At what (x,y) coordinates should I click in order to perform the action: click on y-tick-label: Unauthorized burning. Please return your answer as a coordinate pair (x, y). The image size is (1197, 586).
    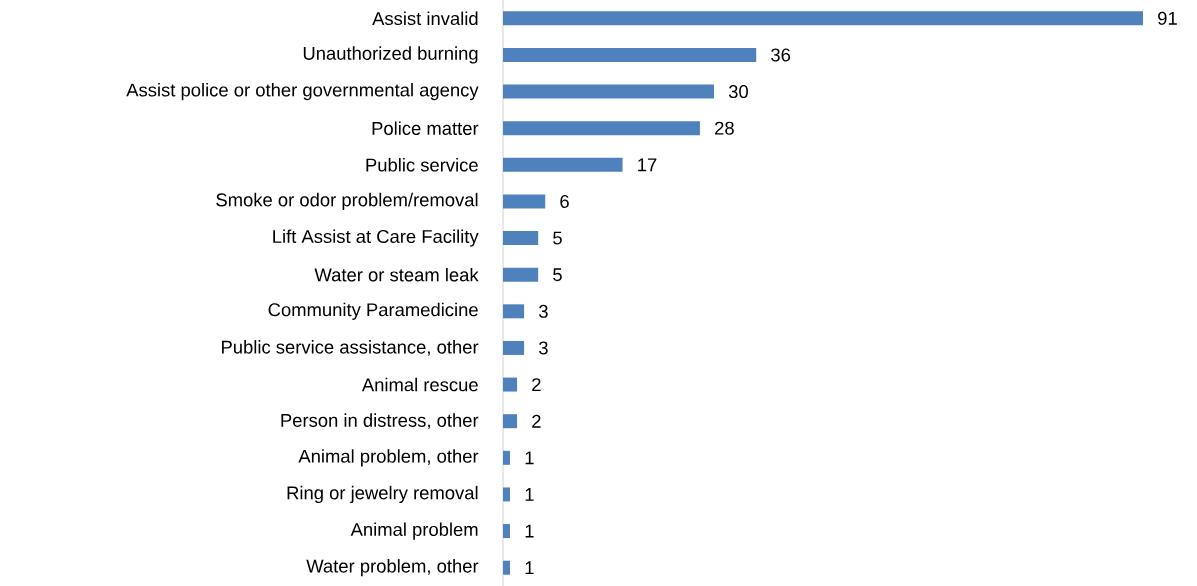
    Looking at the image, I should click on (390, 55).